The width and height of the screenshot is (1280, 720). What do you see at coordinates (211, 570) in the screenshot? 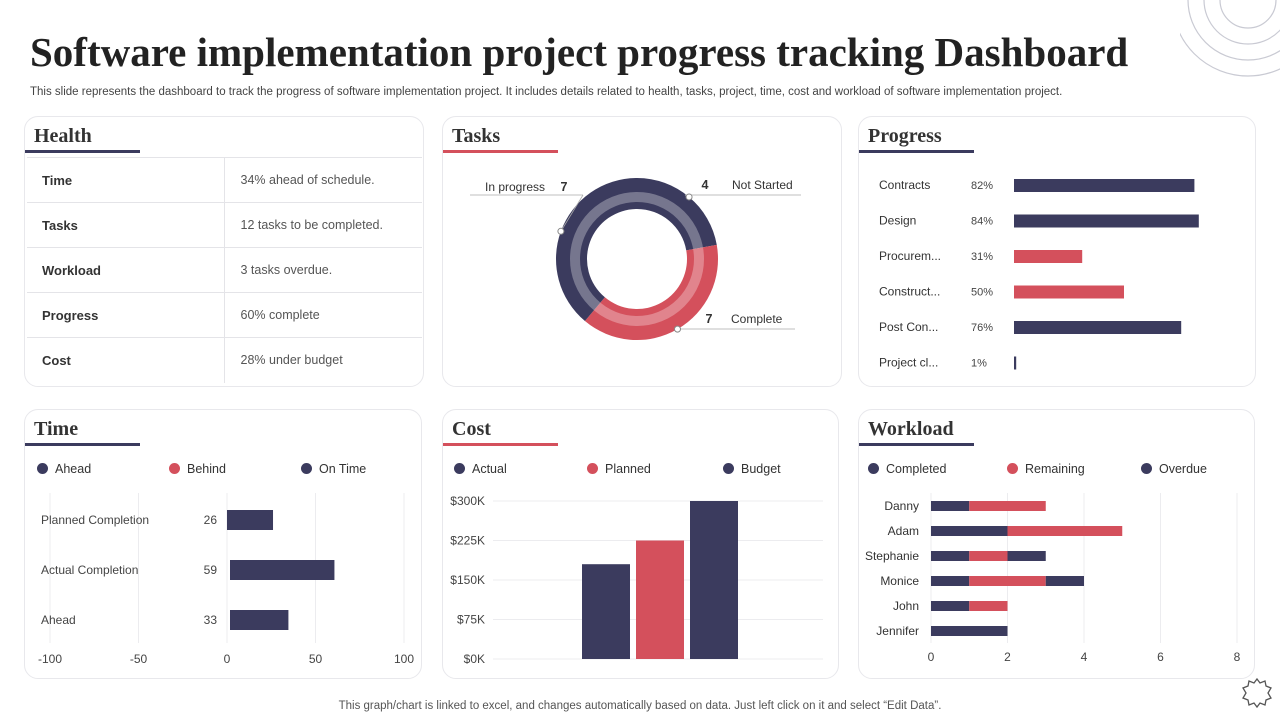
I see `time-value-label: 59` at bounding box center [211, 570].